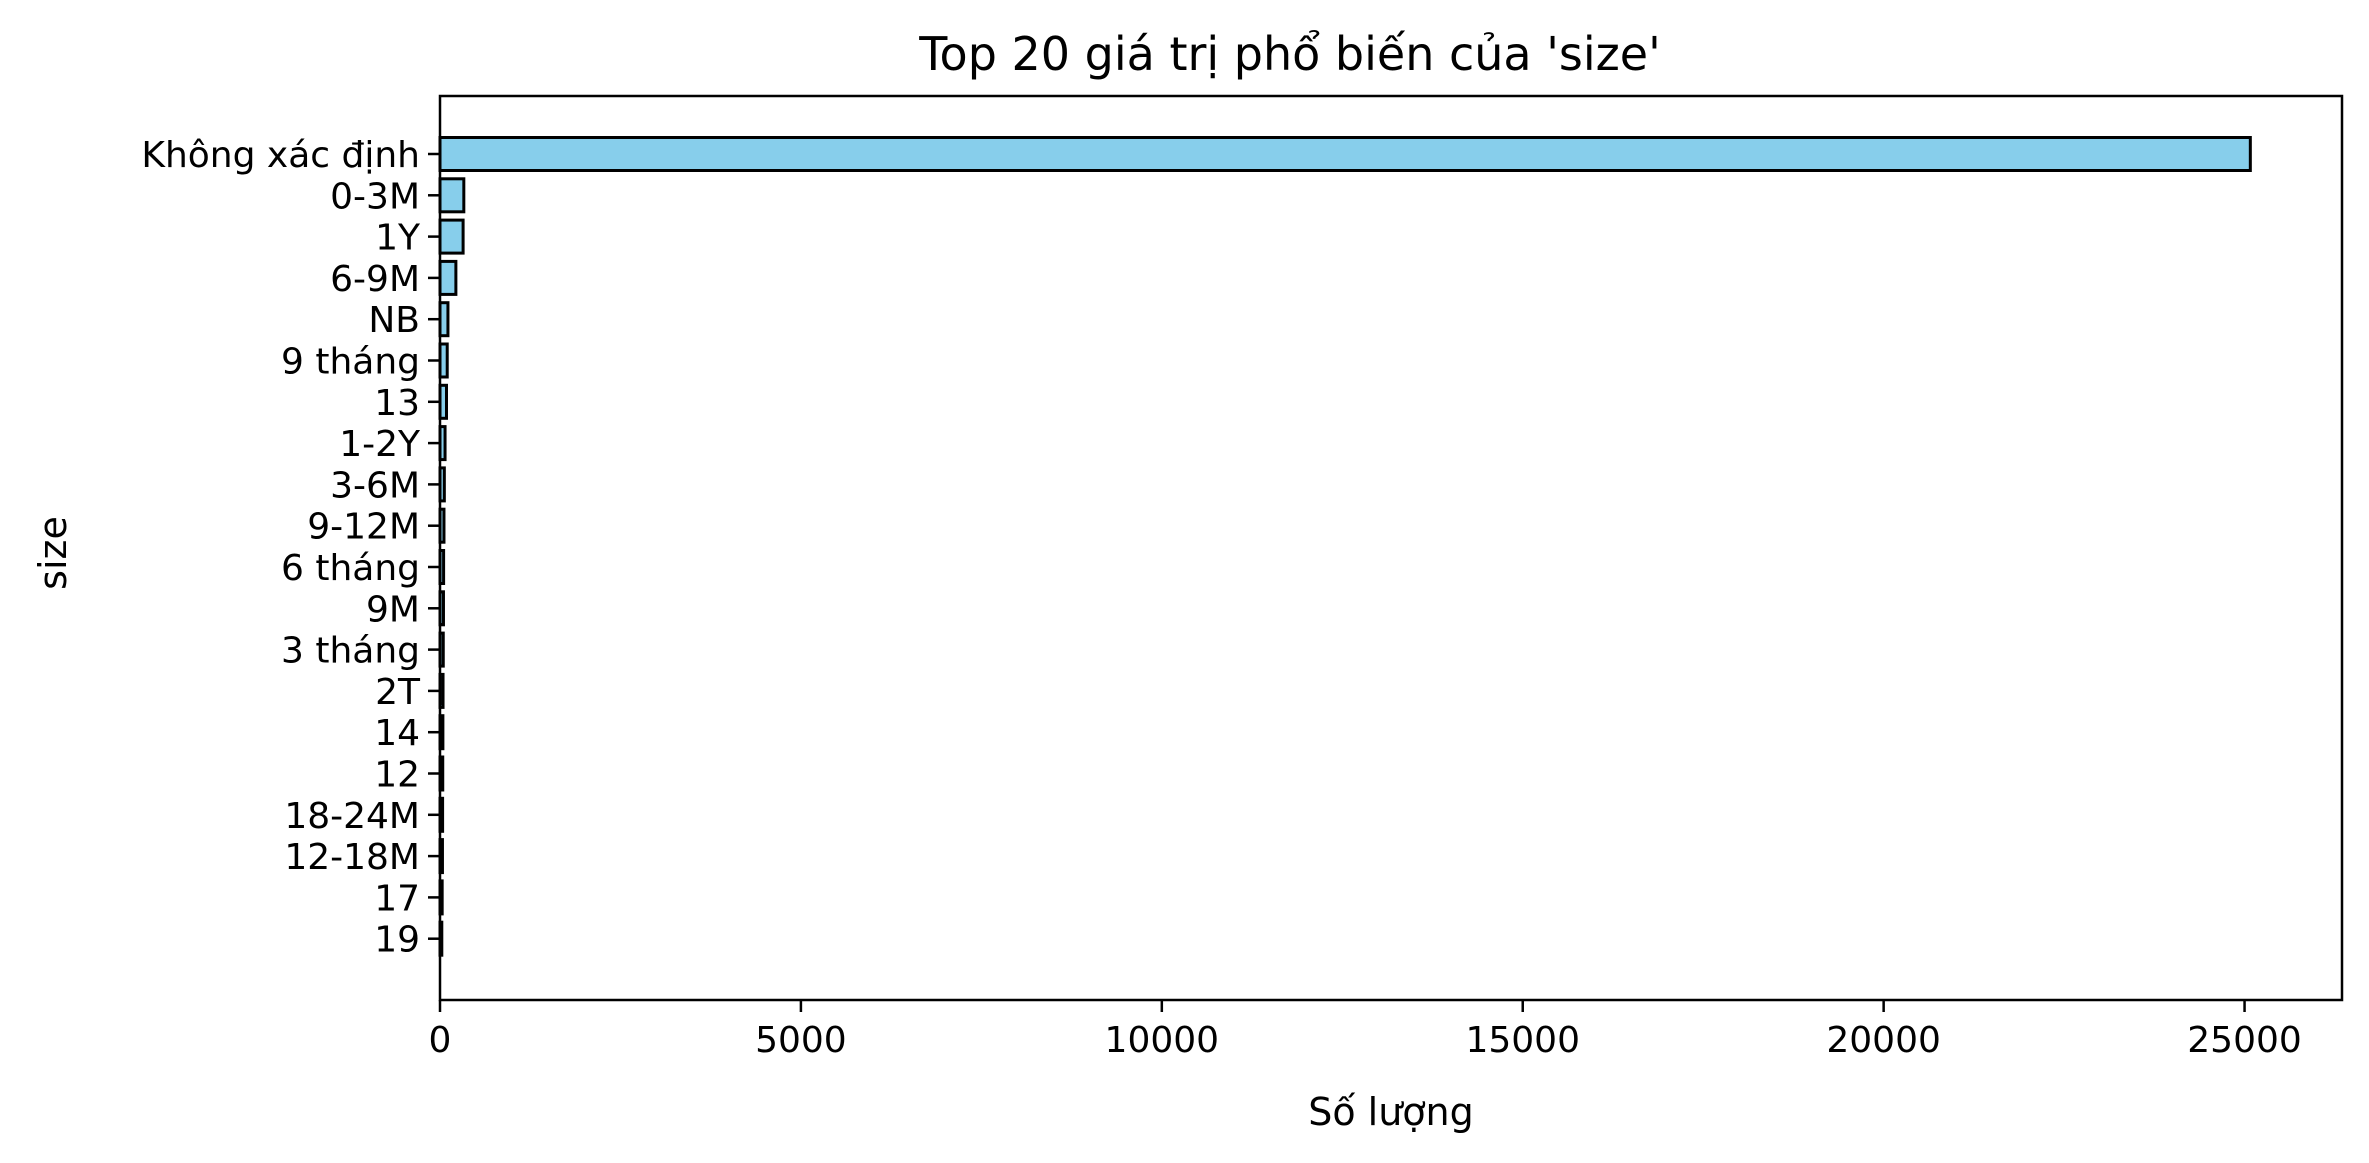 This screenshot has width=2369, height=1163. What do you see at coordinates (375, 196) in the screenshot?
I see `y-tick-label: 0-3M` at bounding box center [375, 196].